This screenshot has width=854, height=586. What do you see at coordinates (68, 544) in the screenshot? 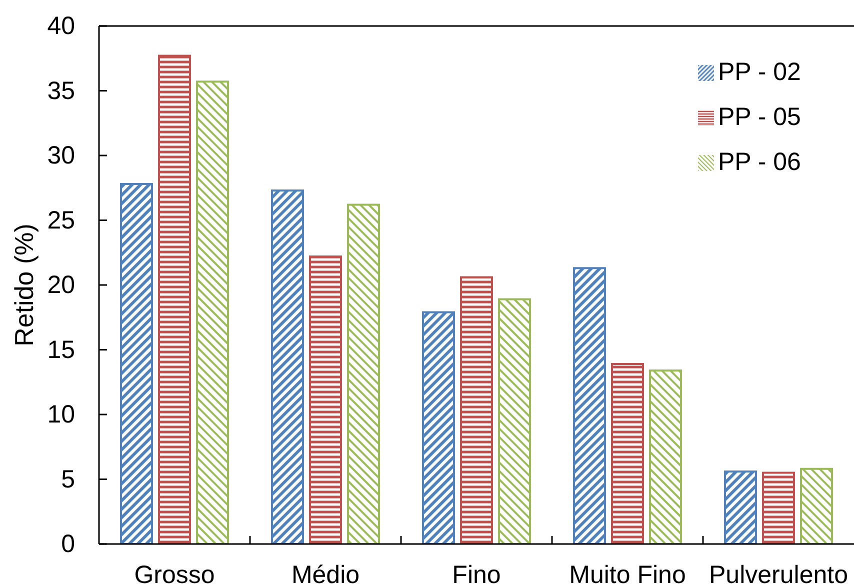
I see `y-tick-label: 0` at bounding box center [68, 544].